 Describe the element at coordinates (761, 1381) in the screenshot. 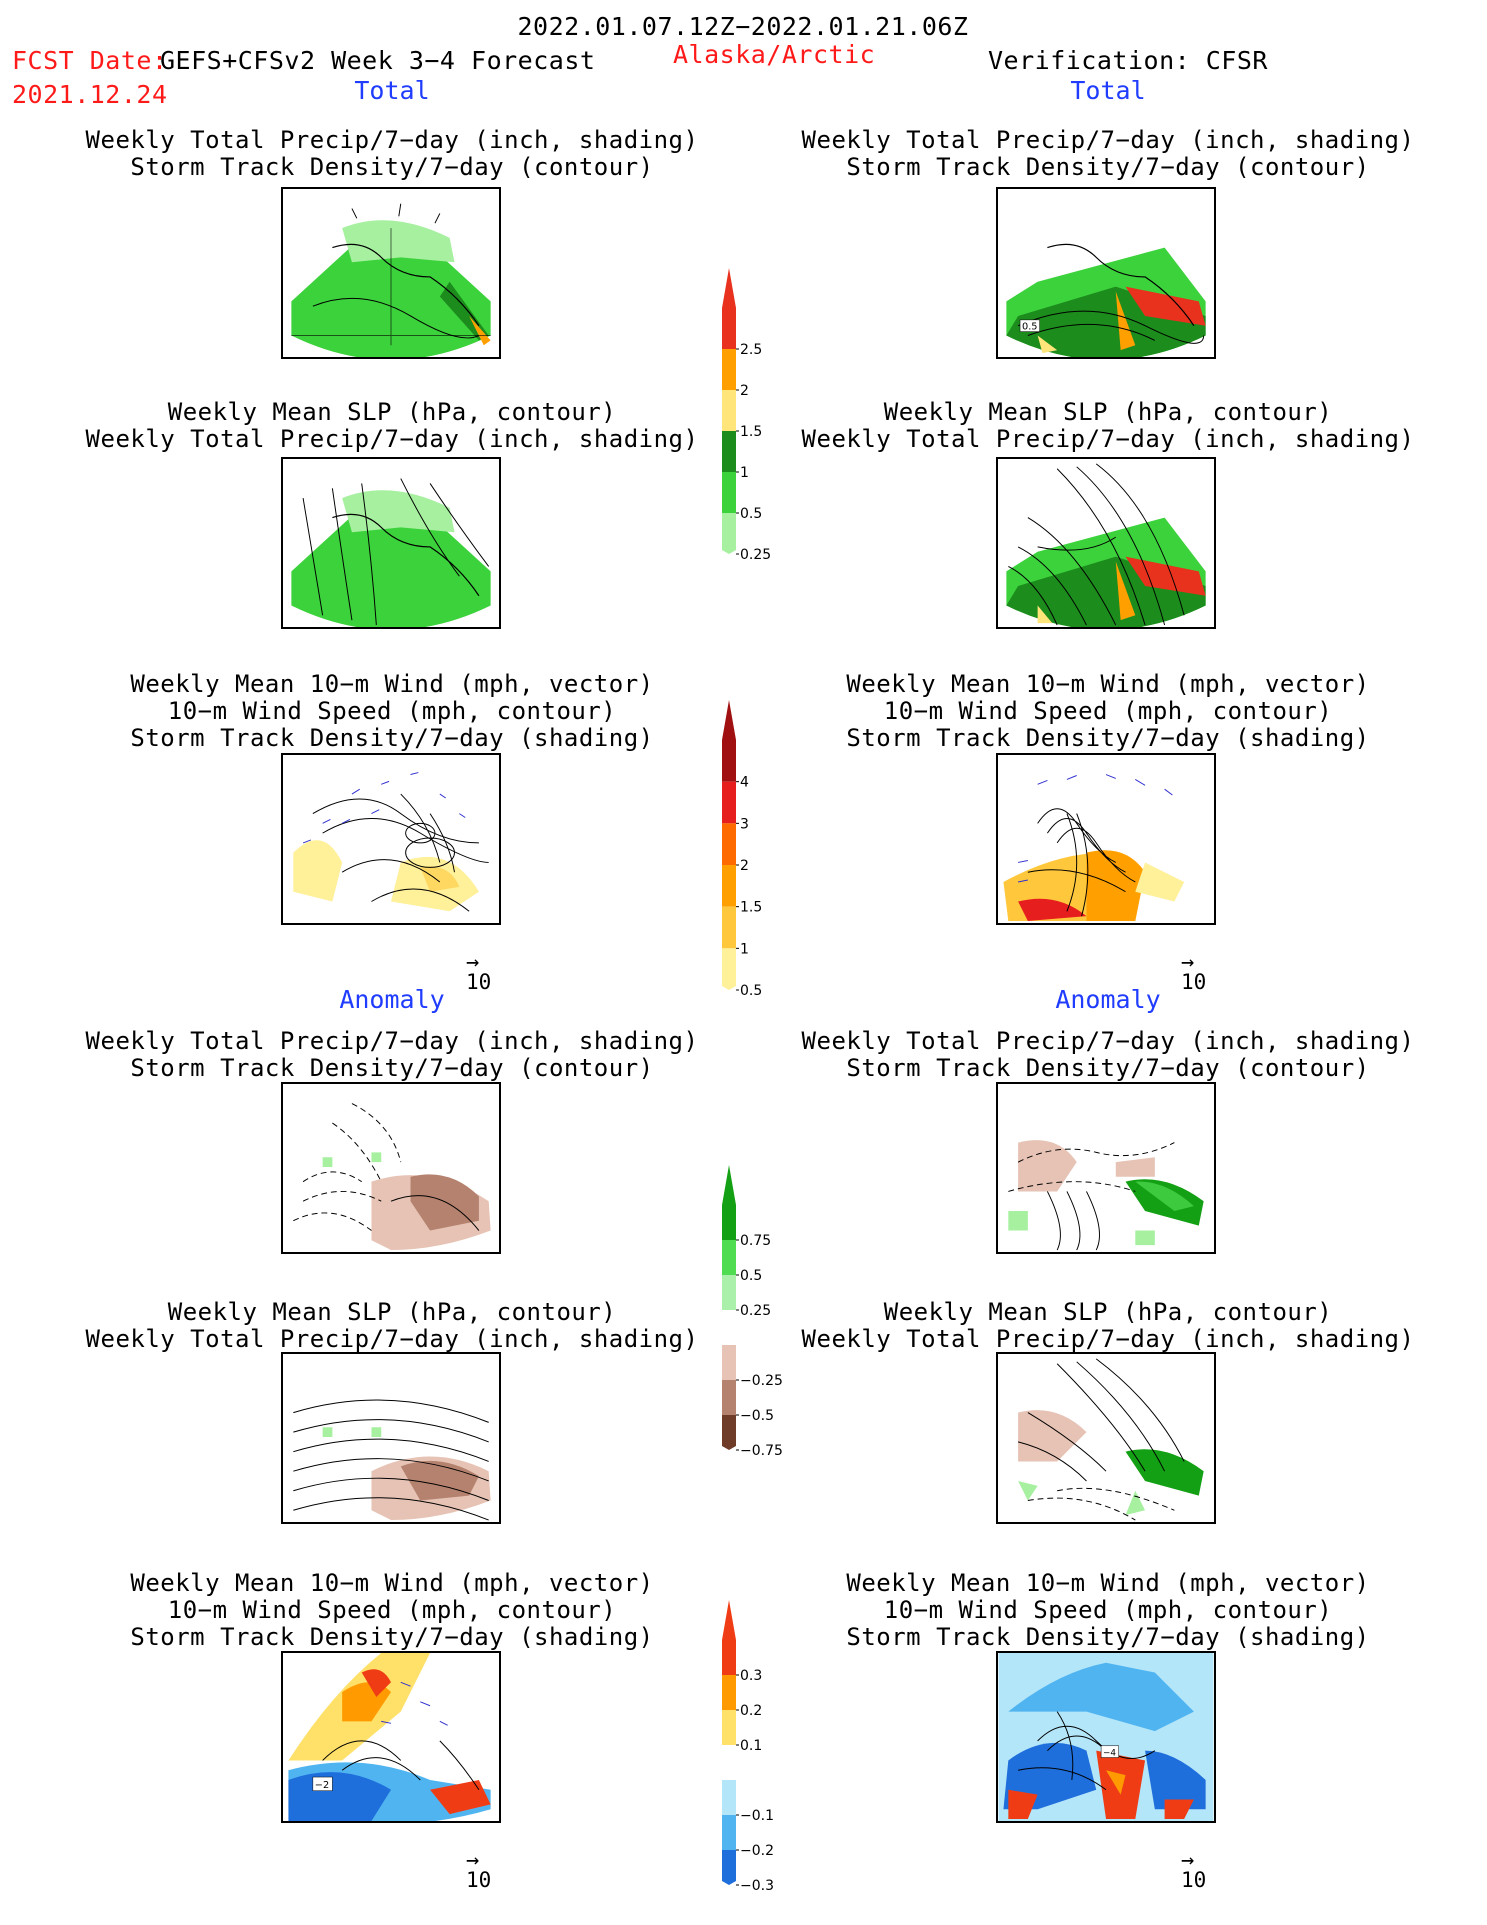

I see `colorbar-tick-label: −0.25` at that location.